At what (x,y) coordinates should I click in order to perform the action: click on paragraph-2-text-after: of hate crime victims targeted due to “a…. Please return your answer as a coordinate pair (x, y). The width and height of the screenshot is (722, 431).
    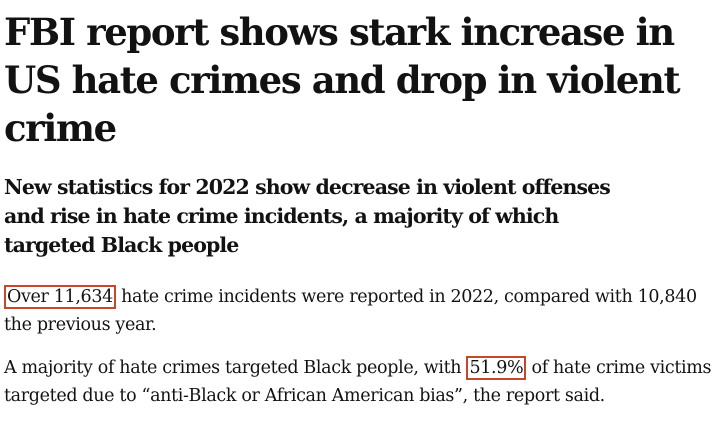
    Looking at the image, I should click on (358, 382).